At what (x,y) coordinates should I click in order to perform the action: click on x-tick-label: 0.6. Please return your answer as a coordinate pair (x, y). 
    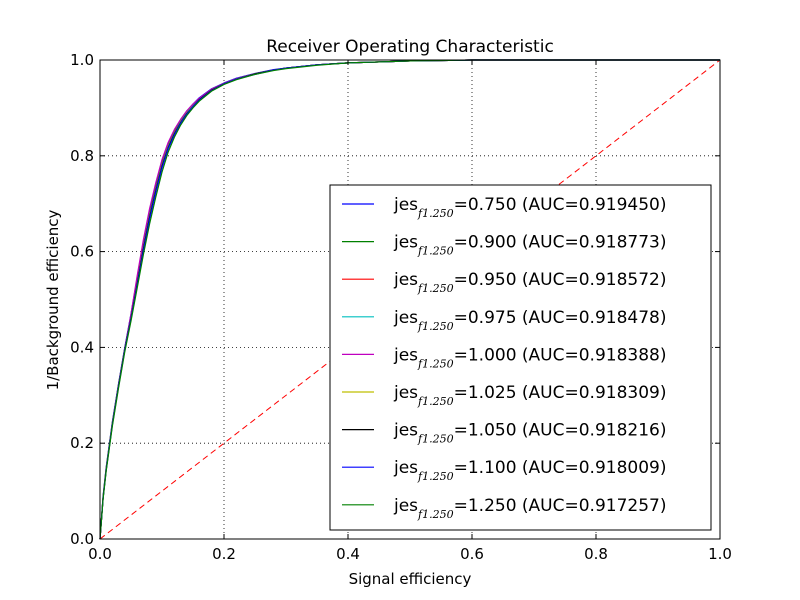
    Looking at the image, I should click on (472, 554).